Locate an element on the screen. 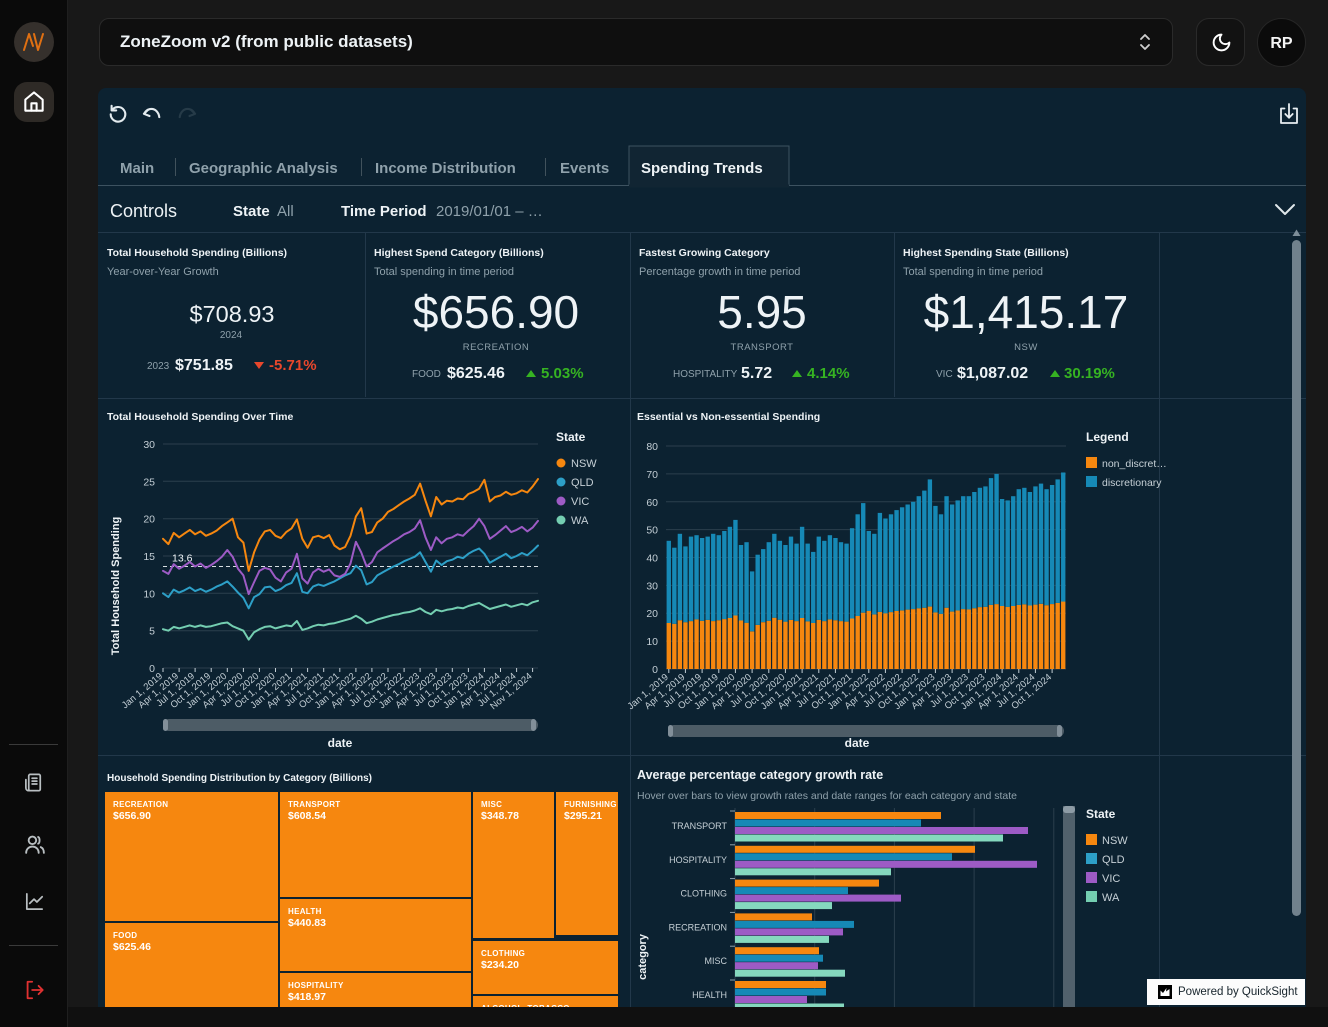  svg-text: $708.93 is located at coordinates (232, 314).